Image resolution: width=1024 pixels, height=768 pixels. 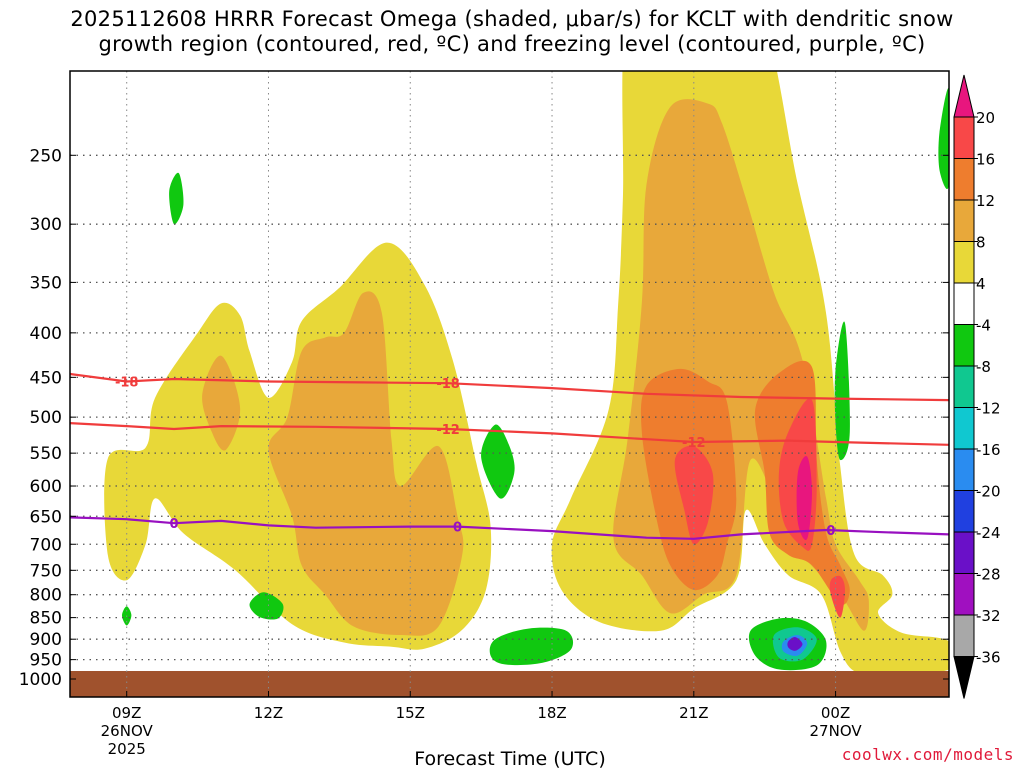 I want to click on contour-label-1-1: -12, so click(x=694, y=443).